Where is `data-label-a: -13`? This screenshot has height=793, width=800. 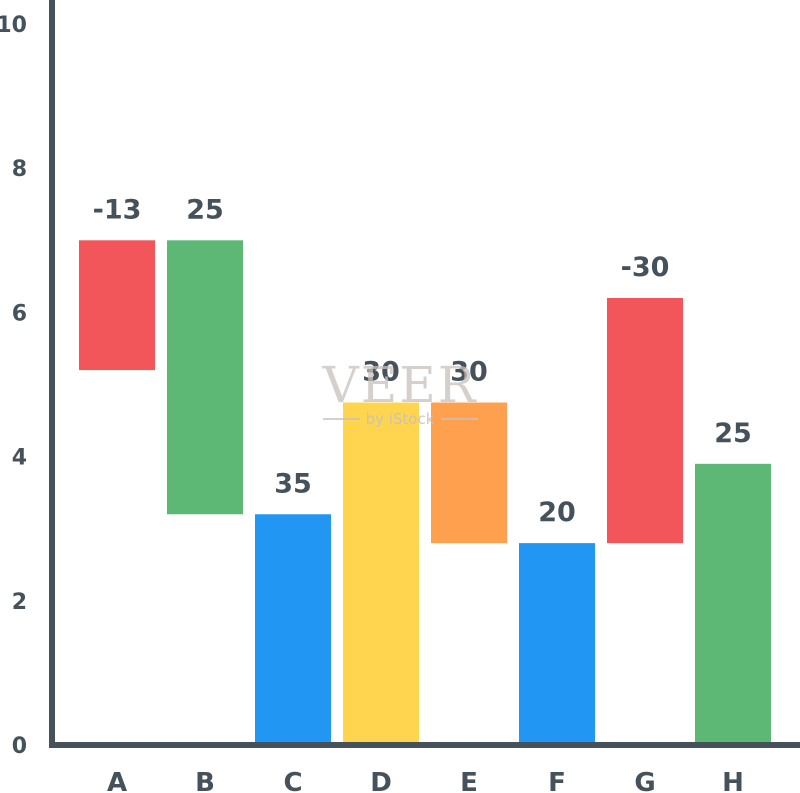 data-label-a: -13 is located at coordinates (117, 209).